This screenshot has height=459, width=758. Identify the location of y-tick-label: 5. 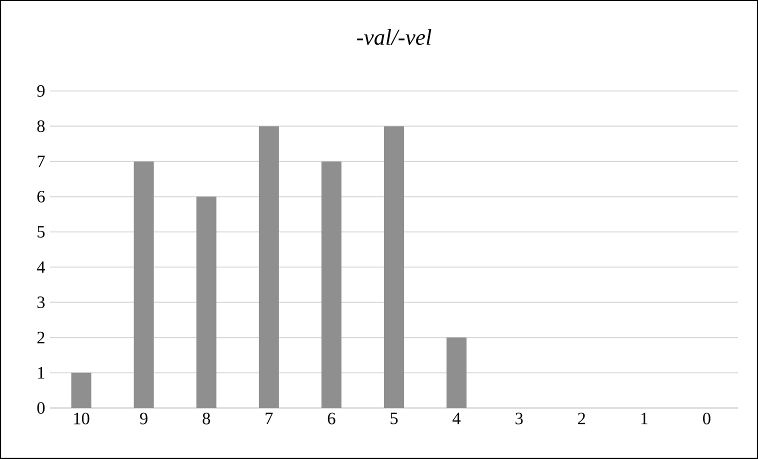
(41, 232).